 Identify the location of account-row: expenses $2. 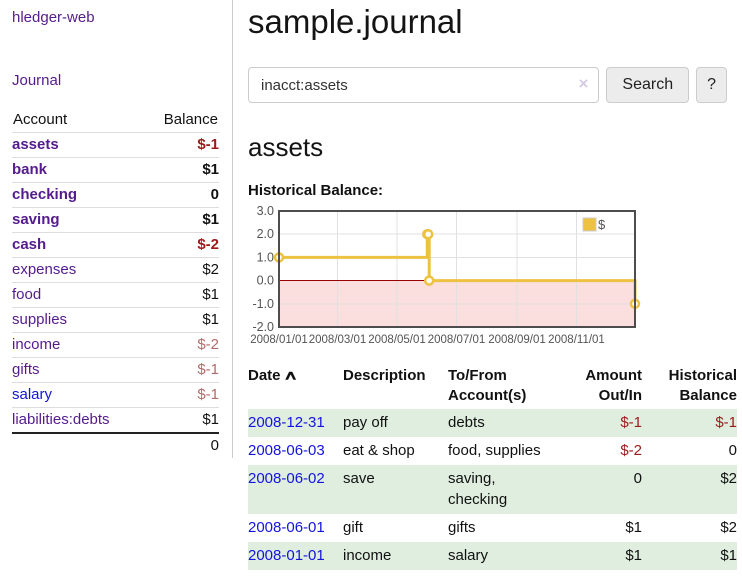
(115, 270).